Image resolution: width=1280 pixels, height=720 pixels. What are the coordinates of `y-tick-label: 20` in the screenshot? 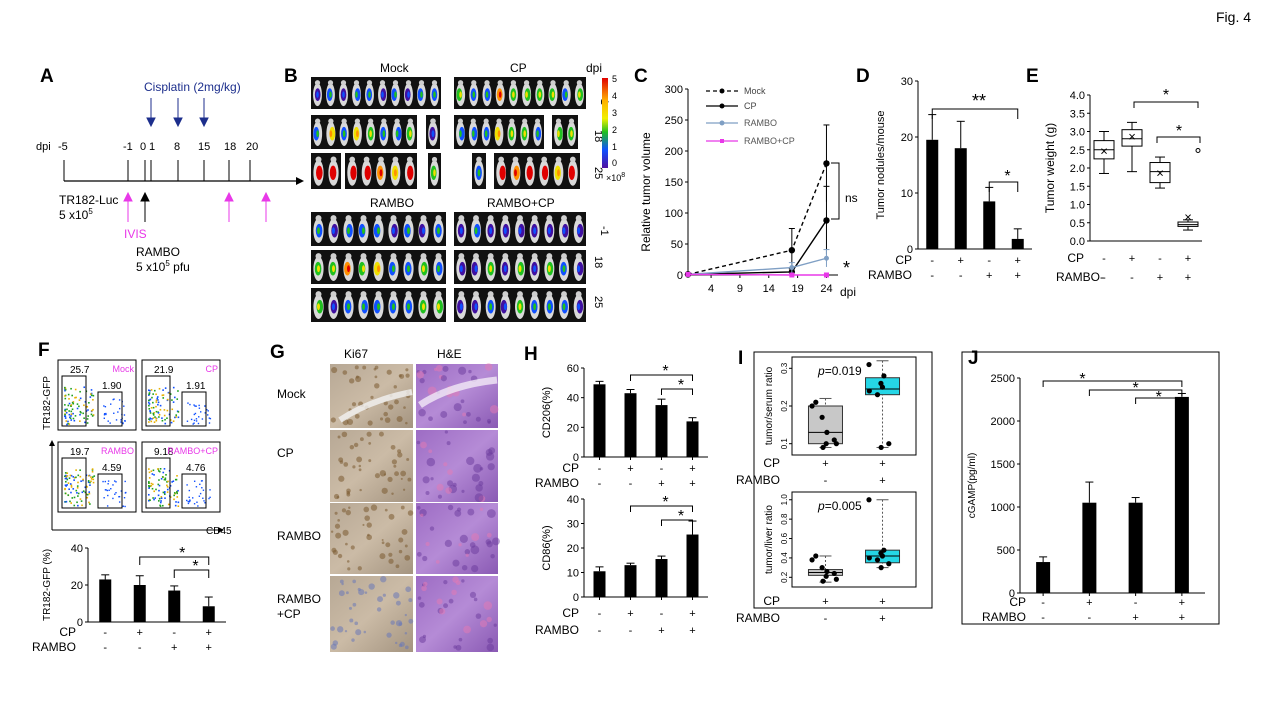 It's located at (77, 586).